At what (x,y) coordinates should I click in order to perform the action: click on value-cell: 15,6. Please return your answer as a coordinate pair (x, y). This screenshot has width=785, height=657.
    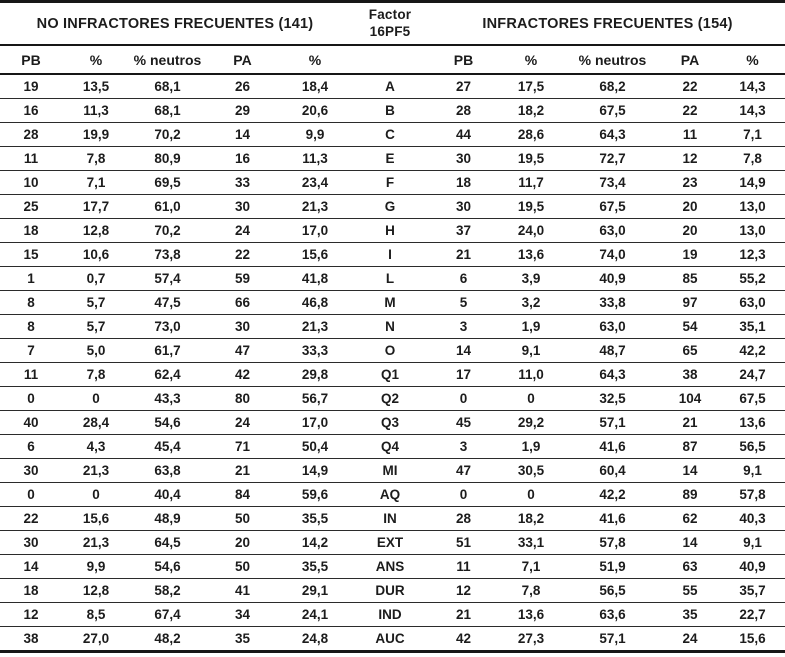
    Looking at the image, I should click on (96, 518).